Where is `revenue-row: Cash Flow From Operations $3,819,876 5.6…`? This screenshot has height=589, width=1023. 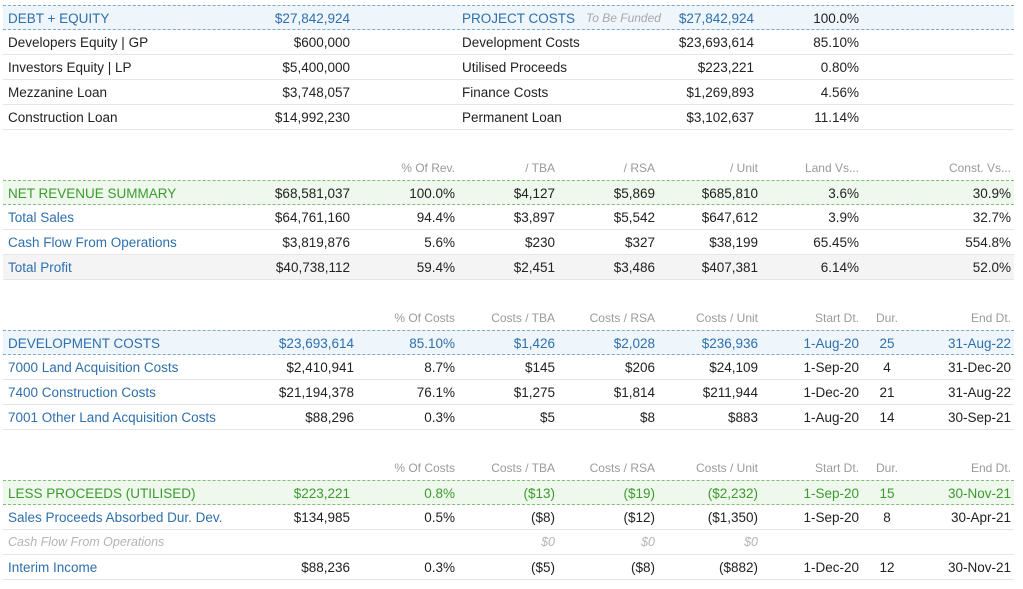
revenue-row: Cash Flow From Operations $3,819,876 5.6… is located at coordinates (508, 242).